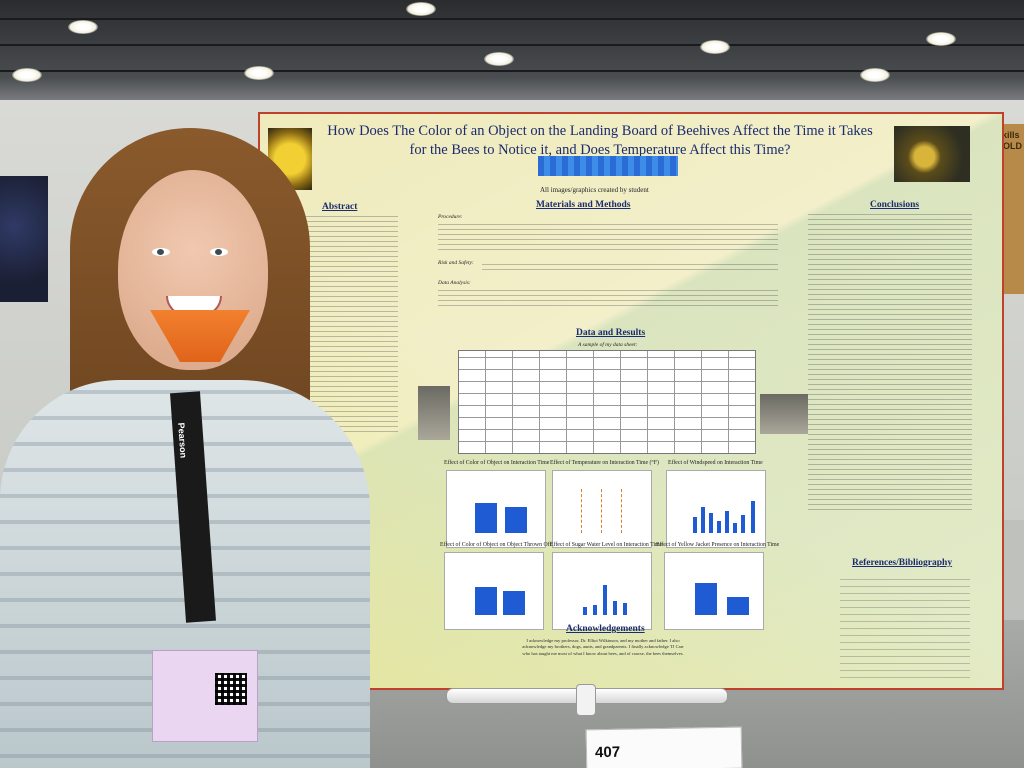 Image resolution: width=1024 pixels, height=768 pixels. I want to click on procedure-text, so click(608, 238).